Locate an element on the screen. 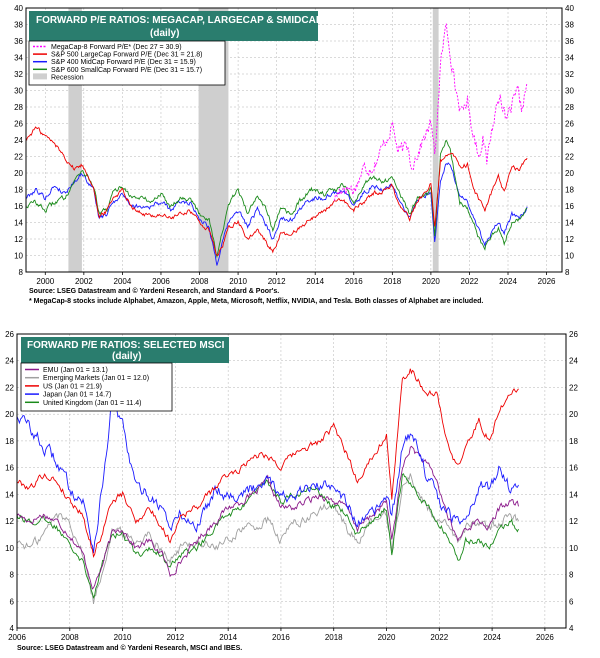 Image resolution: width=600 pixels, height=658 pixels. x-tick-label: 2014 is located at coordinates (315, 281).